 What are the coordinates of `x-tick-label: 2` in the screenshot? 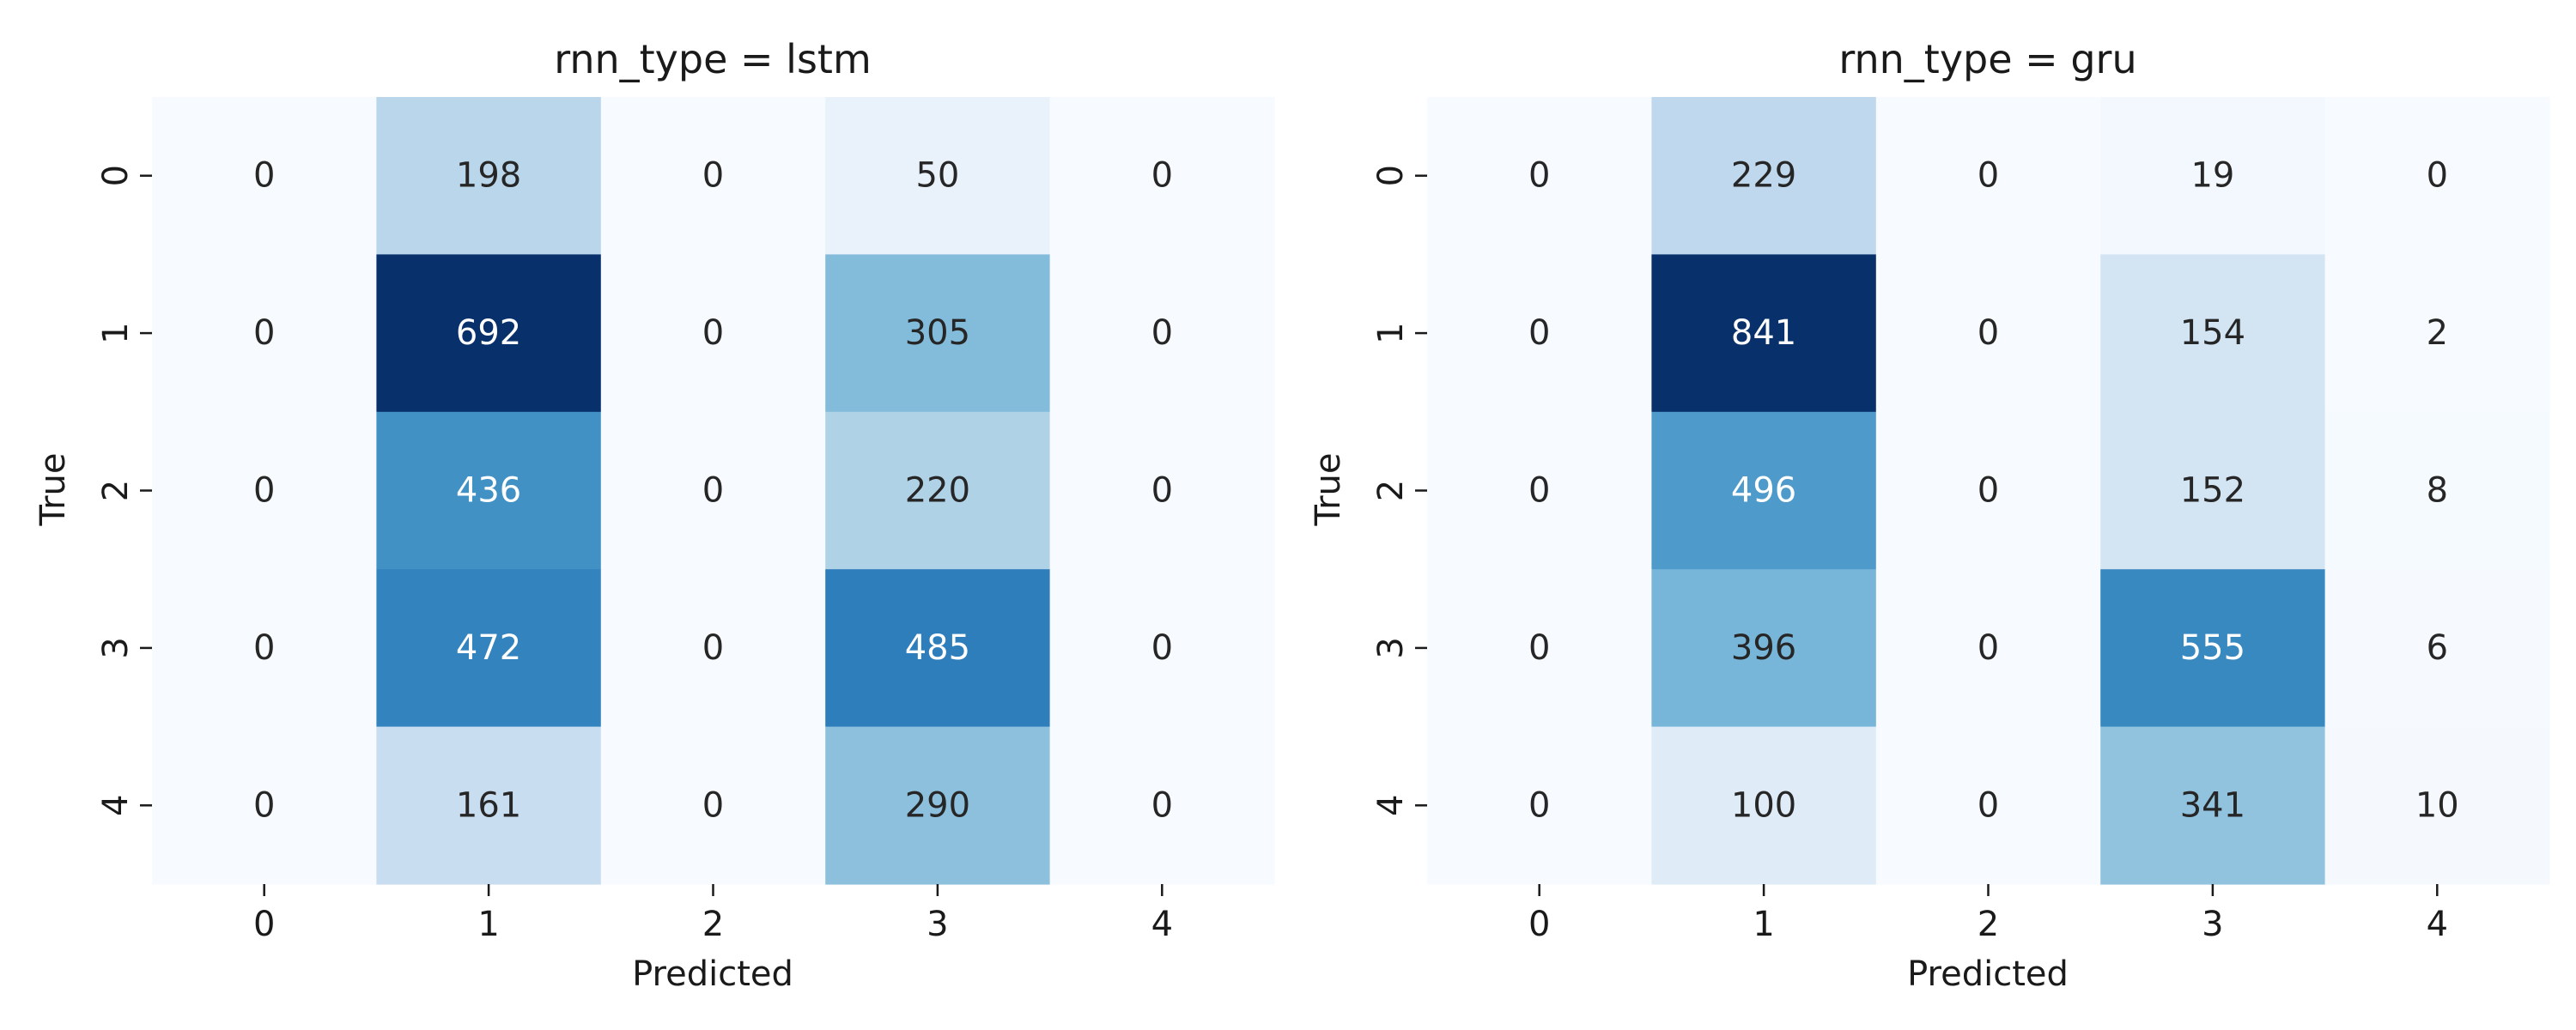 It's located at (1989, 924).